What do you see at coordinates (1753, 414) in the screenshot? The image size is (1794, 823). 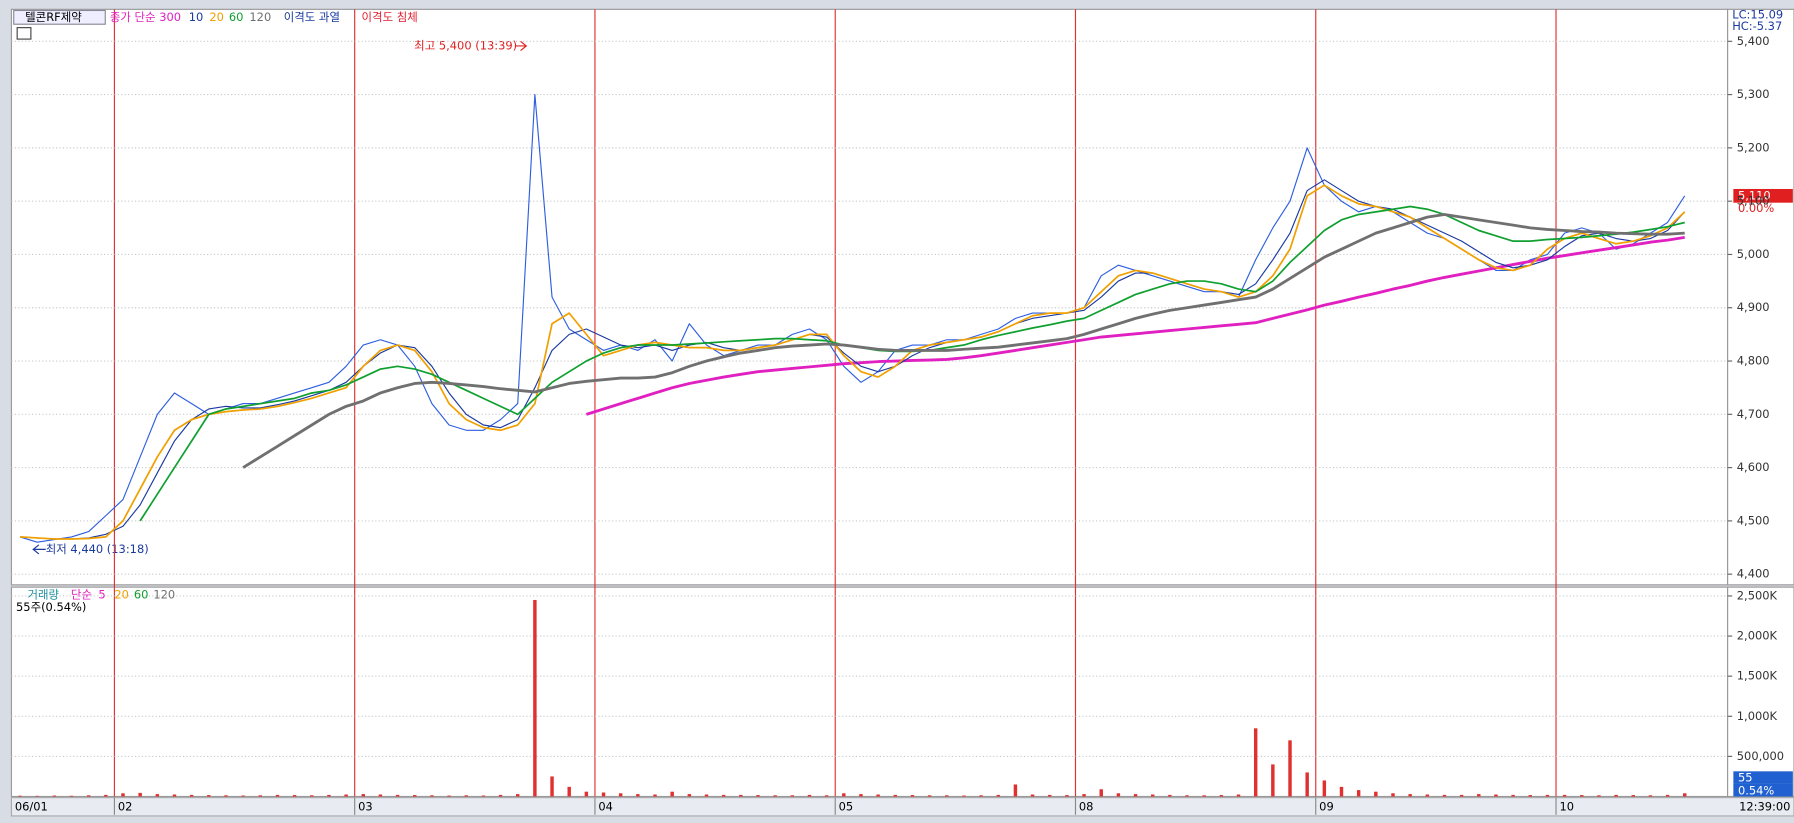 I see `y-tick-label: 4,700` at bounding box center [1753, 414].